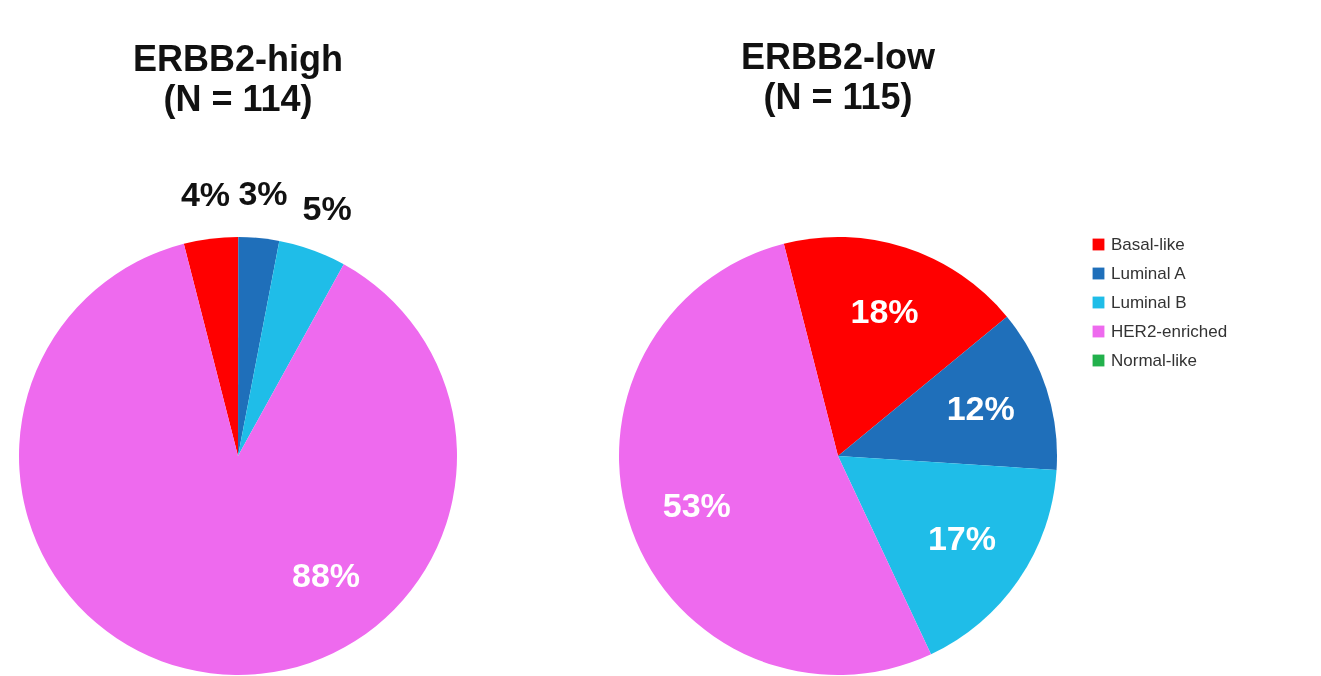  What do you see at coordinates (238, 59) in the screenshot?
I see `chart-title: ERBB2-high` at bounding box center [238, 59].